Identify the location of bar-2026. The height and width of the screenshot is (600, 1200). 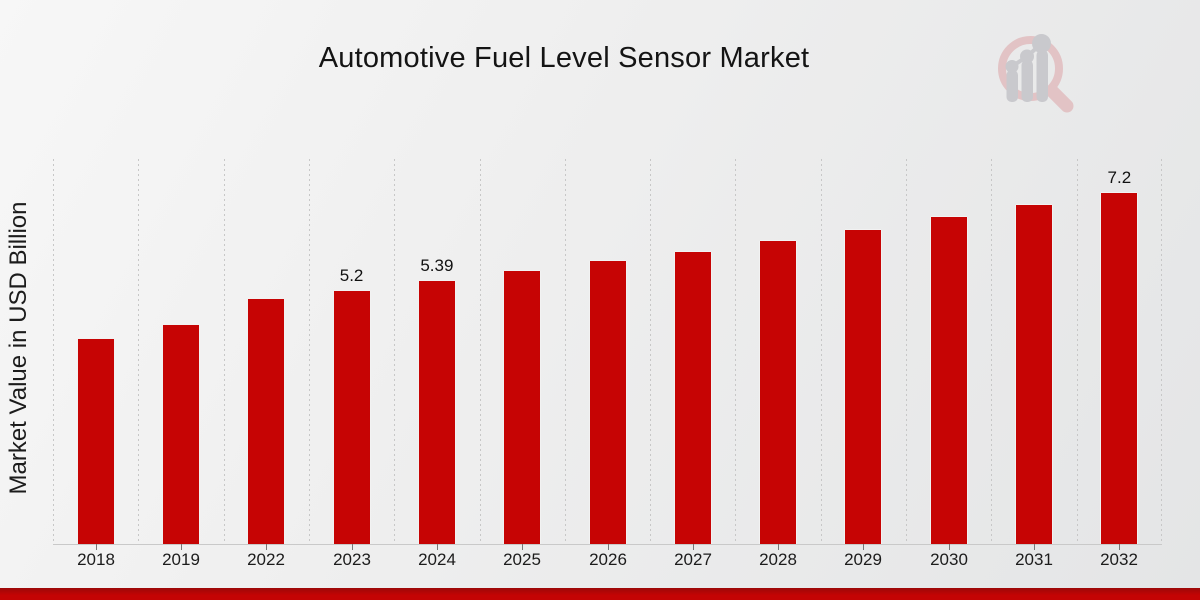
(608, 402).